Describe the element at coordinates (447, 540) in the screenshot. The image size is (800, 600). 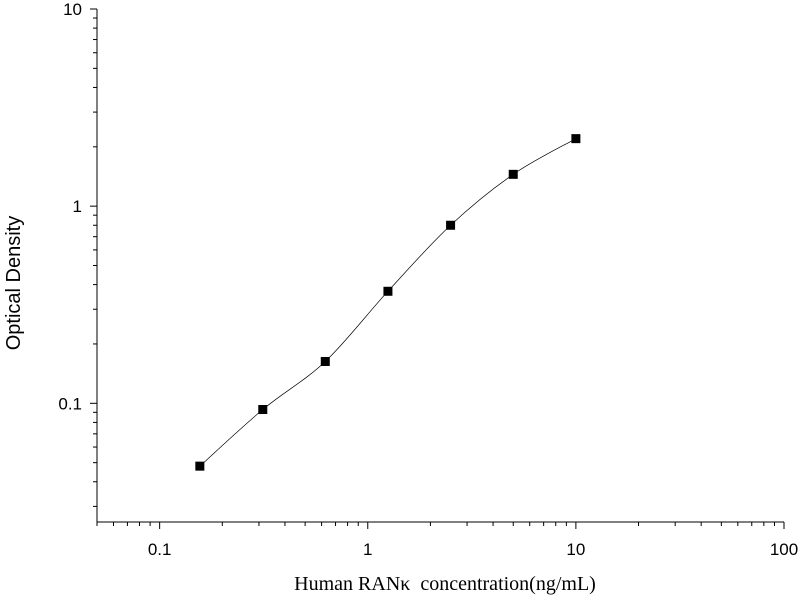
I see `x-axis-ticks: 0.1 1 10 100` at that location.